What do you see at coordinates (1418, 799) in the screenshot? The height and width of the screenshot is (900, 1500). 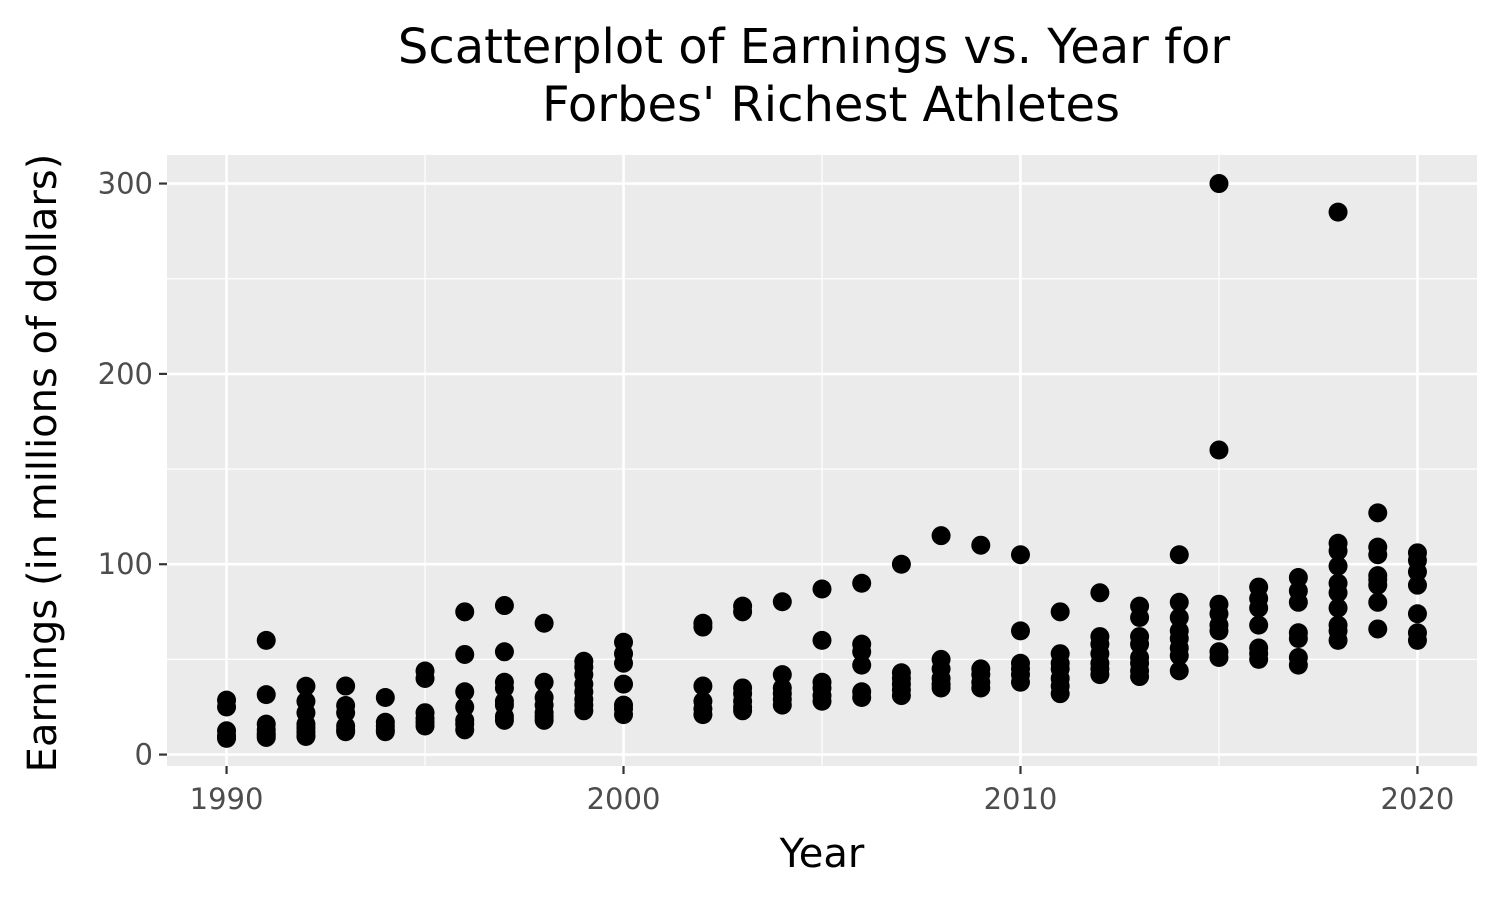 I see `x-tick-label: 2020` at bounding box center [1418, 799].